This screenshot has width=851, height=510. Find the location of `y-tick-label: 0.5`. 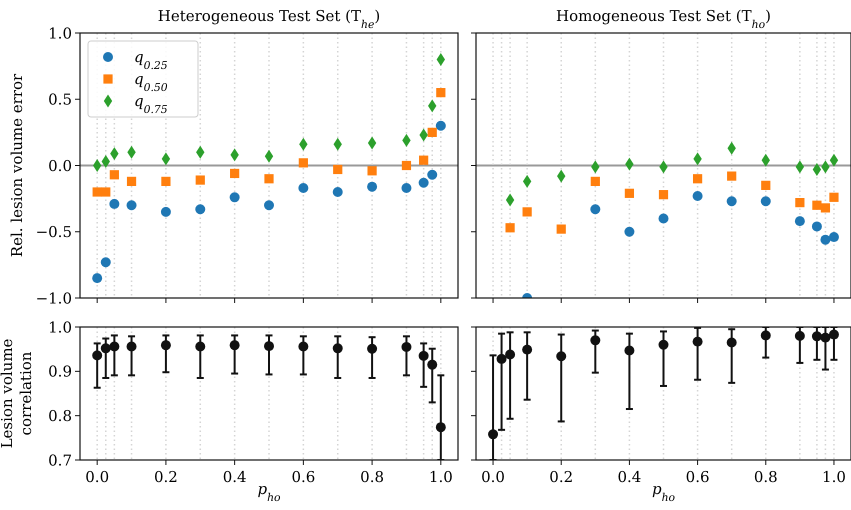

y-tick-label: 0.5 is located at coordinates (60, 99).